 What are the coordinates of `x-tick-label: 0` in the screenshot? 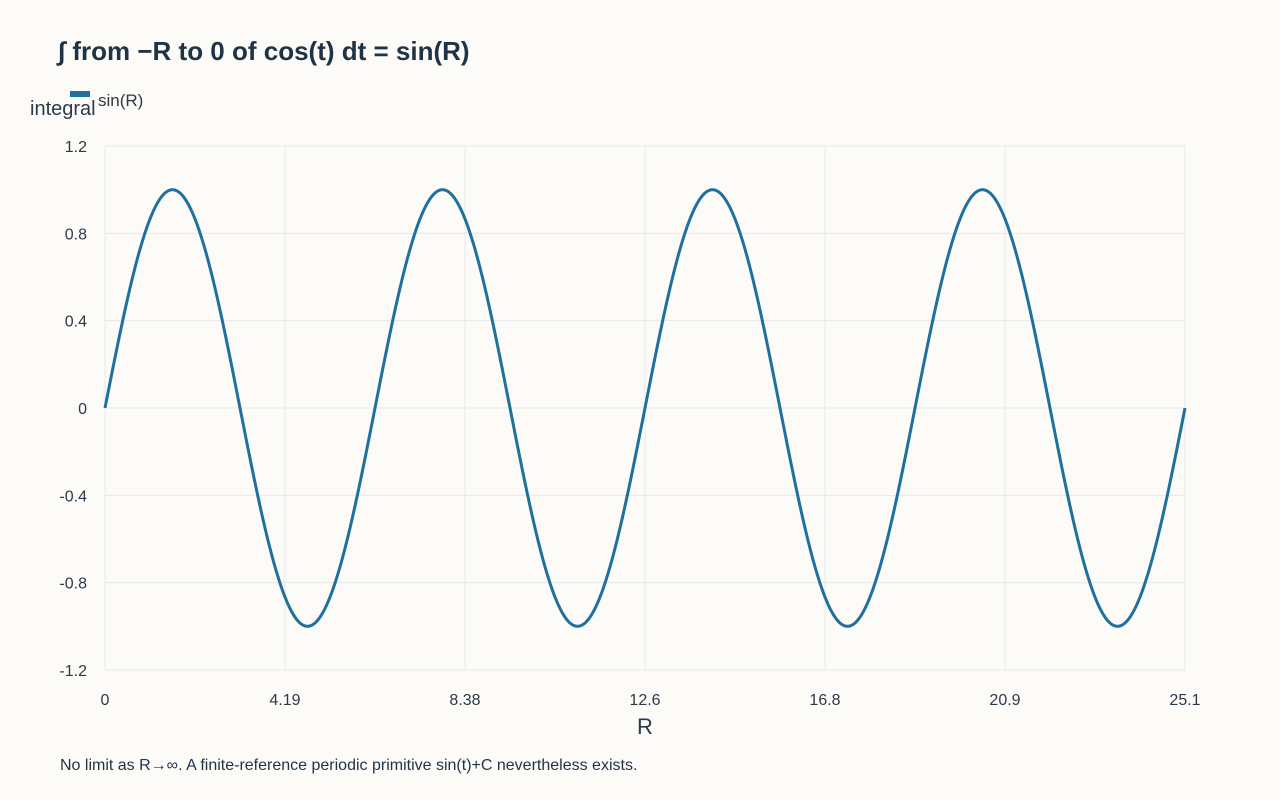 It's located at (105, 700).